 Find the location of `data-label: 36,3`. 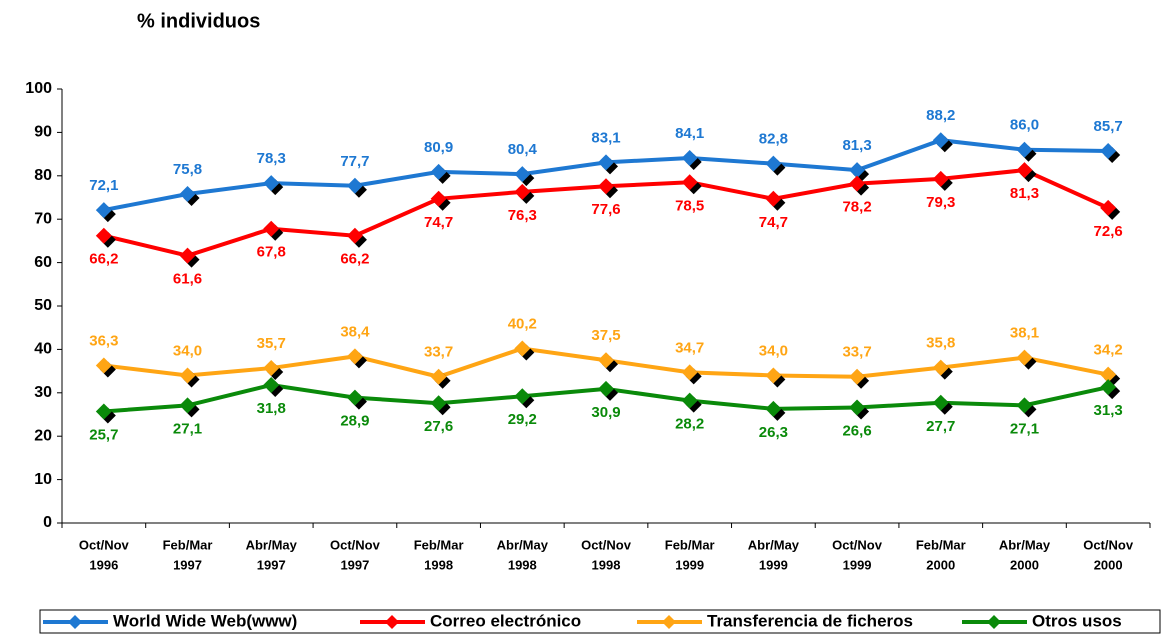

data-label: 36,3 is located at coordinates (103, 340).